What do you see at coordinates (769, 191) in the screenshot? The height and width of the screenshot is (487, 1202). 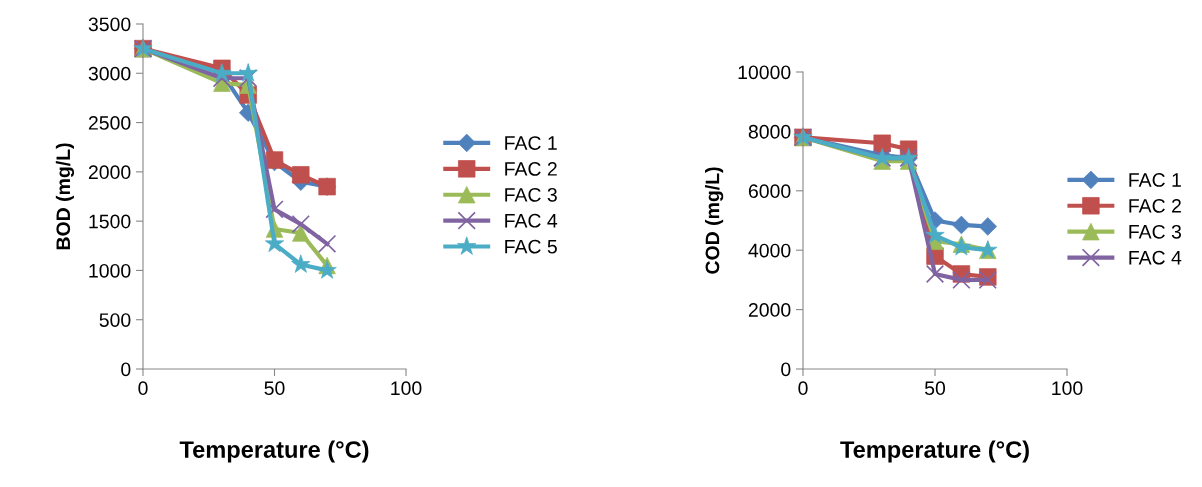 I see `y-tick-label: 6000` at bounding box center [769, 191].